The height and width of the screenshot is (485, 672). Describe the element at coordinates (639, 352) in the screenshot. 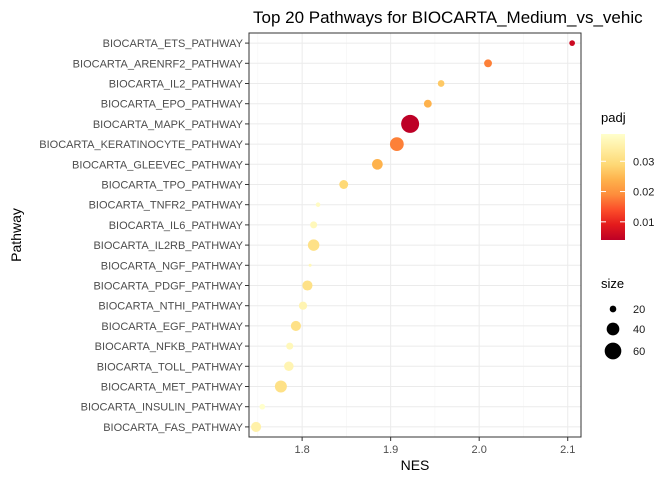

I see `size-legend-label: 60` at that location.